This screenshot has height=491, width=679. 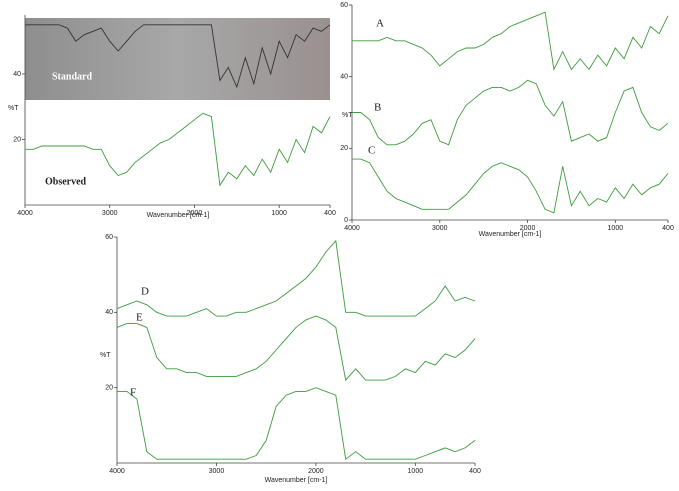 I want to click on series-label: Observed, so click(x=66, y=181).